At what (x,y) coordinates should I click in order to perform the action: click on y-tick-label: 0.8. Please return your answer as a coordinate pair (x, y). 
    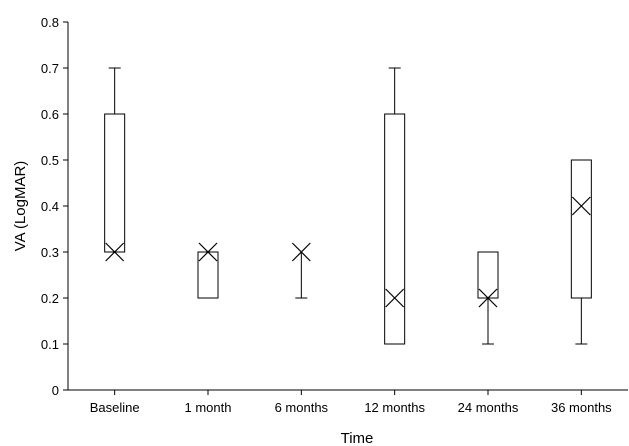
    Looking at the image, I should click on (50, 22).